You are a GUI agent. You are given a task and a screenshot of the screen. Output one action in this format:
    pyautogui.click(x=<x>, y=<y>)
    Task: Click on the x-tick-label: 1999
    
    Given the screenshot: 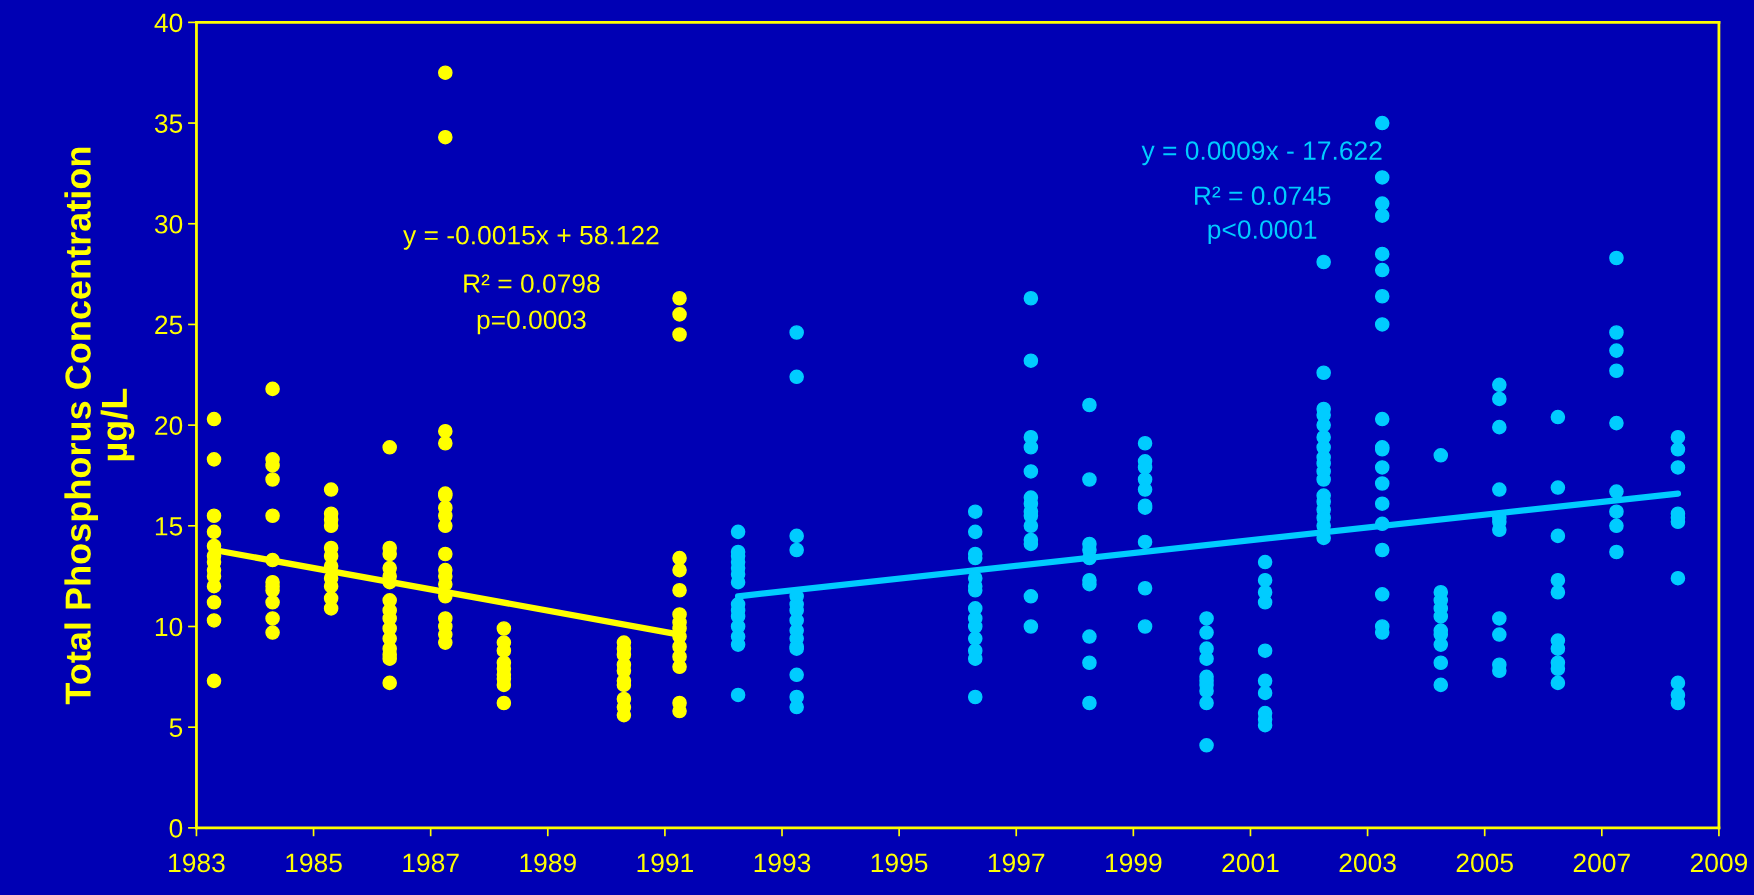 What is the action you would take?
    pyautogui.click(x=1134, y=863)
    